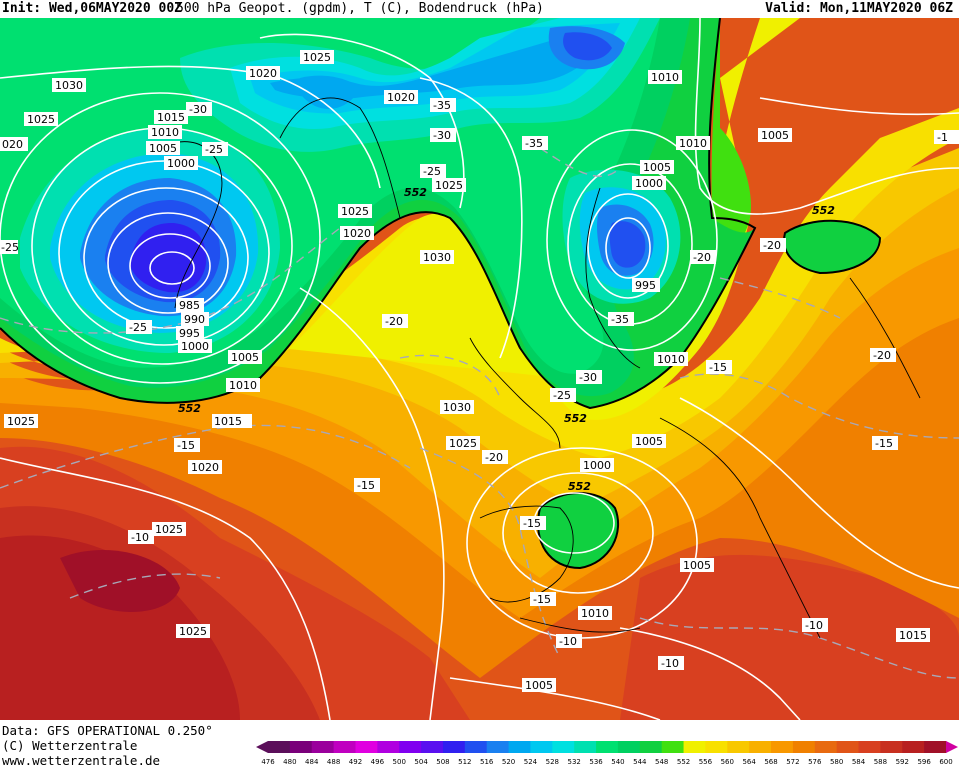  What do you see at coordinates (640, 762) in the screenshot?
I see `colorbar-tick-label: 544` at bounding box center [640, 762].